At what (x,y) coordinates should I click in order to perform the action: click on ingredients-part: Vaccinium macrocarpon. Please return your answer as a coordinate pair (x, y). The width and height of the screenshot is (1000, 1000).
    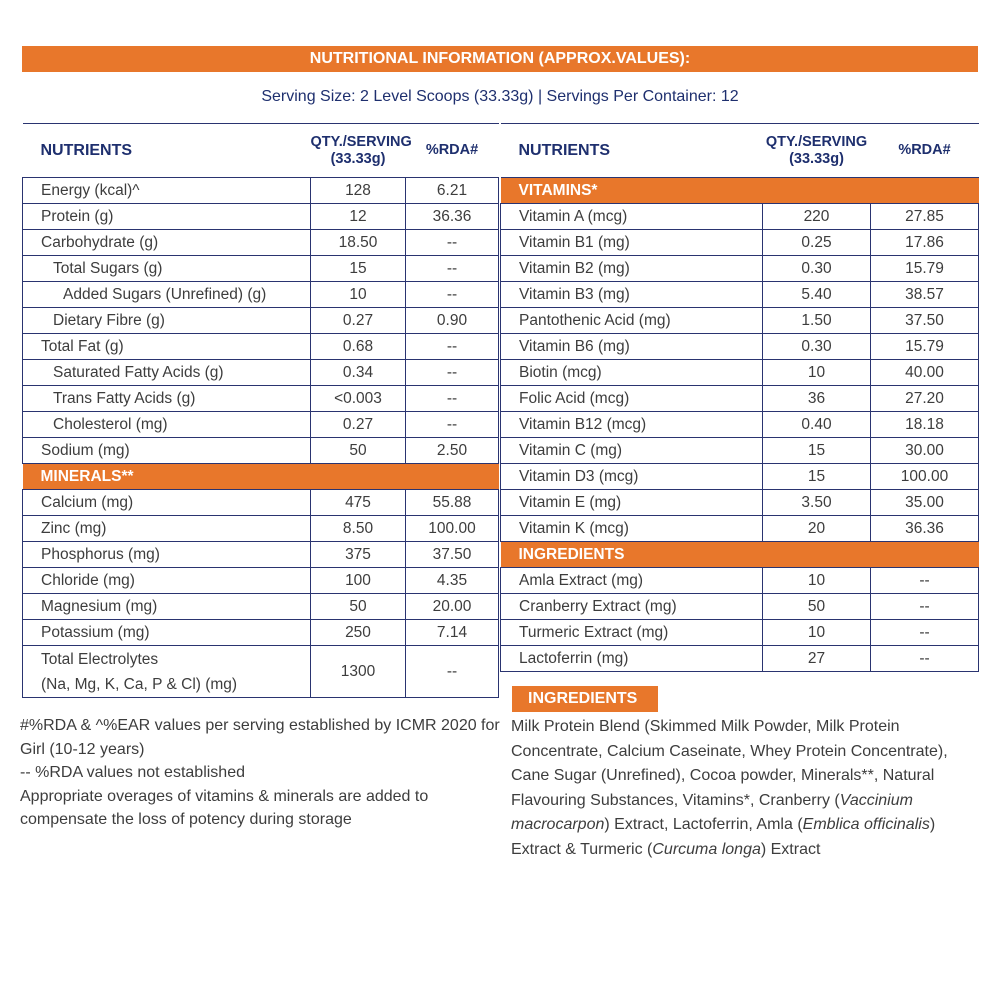
    Looking at the image, I should click on (712, 812).